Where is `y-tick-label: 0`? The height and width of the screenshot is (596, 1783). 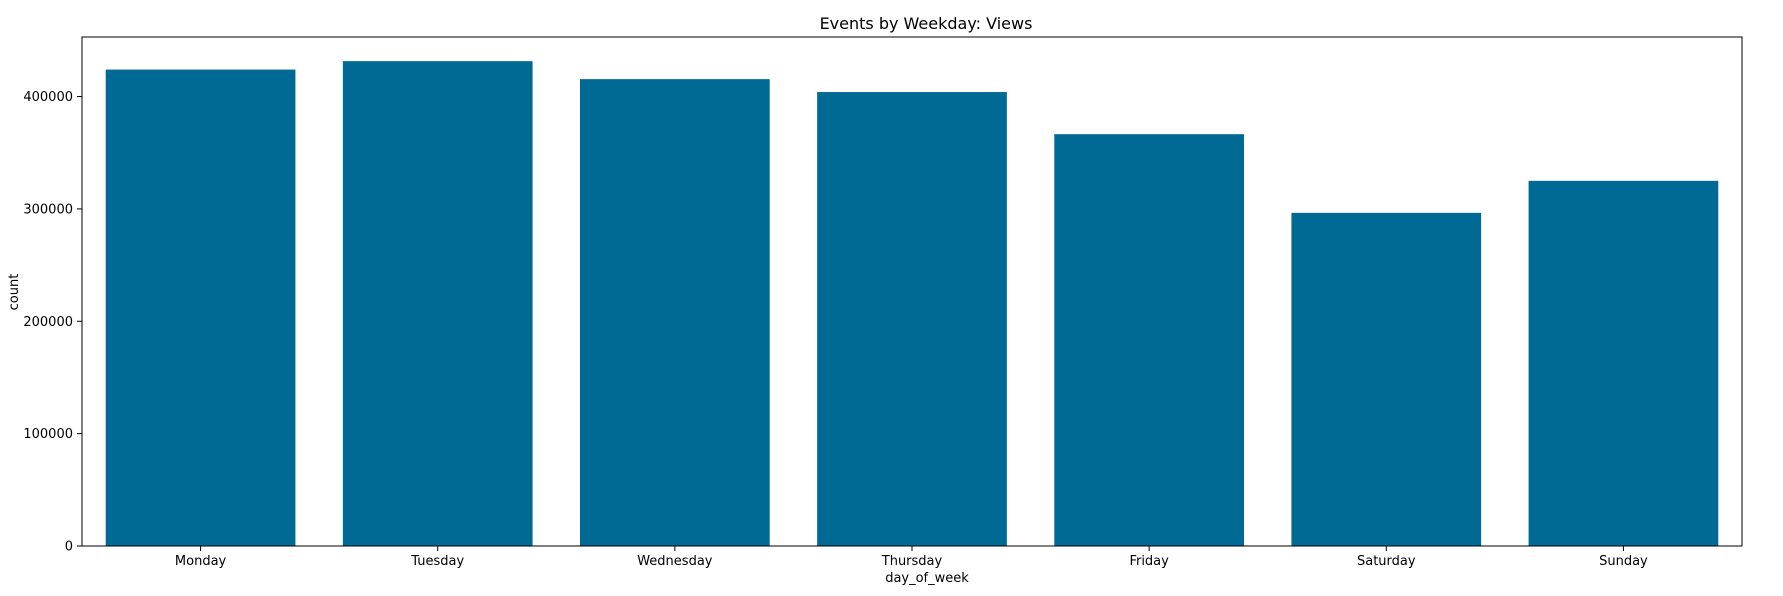 y-tick-label: 0 is located at coordinates (69, 547).